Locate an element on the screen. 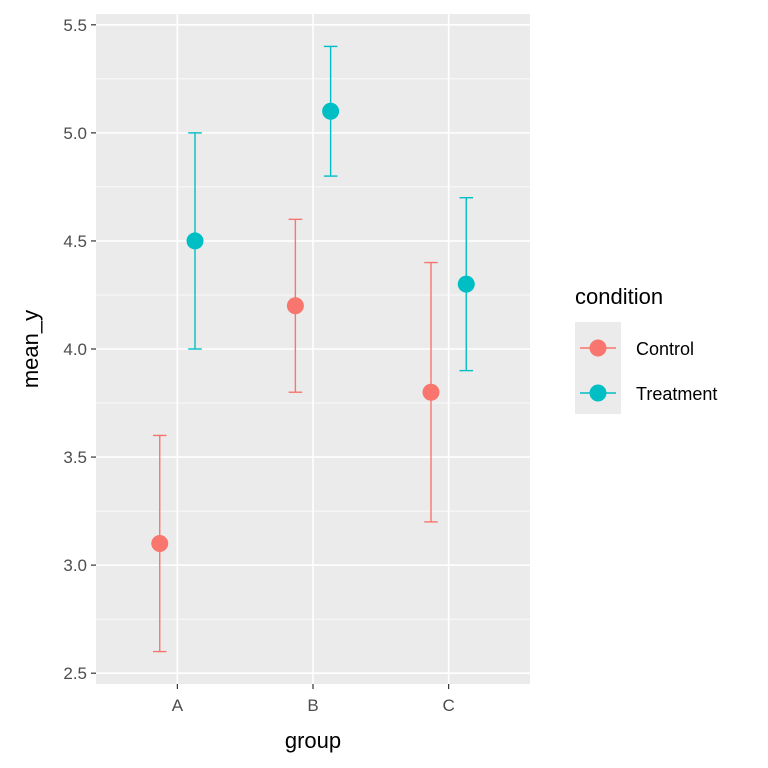 Image resolution: width=768 pixels, height=768 pixels. x-axis-title: group is located at coordinates (313, 740).